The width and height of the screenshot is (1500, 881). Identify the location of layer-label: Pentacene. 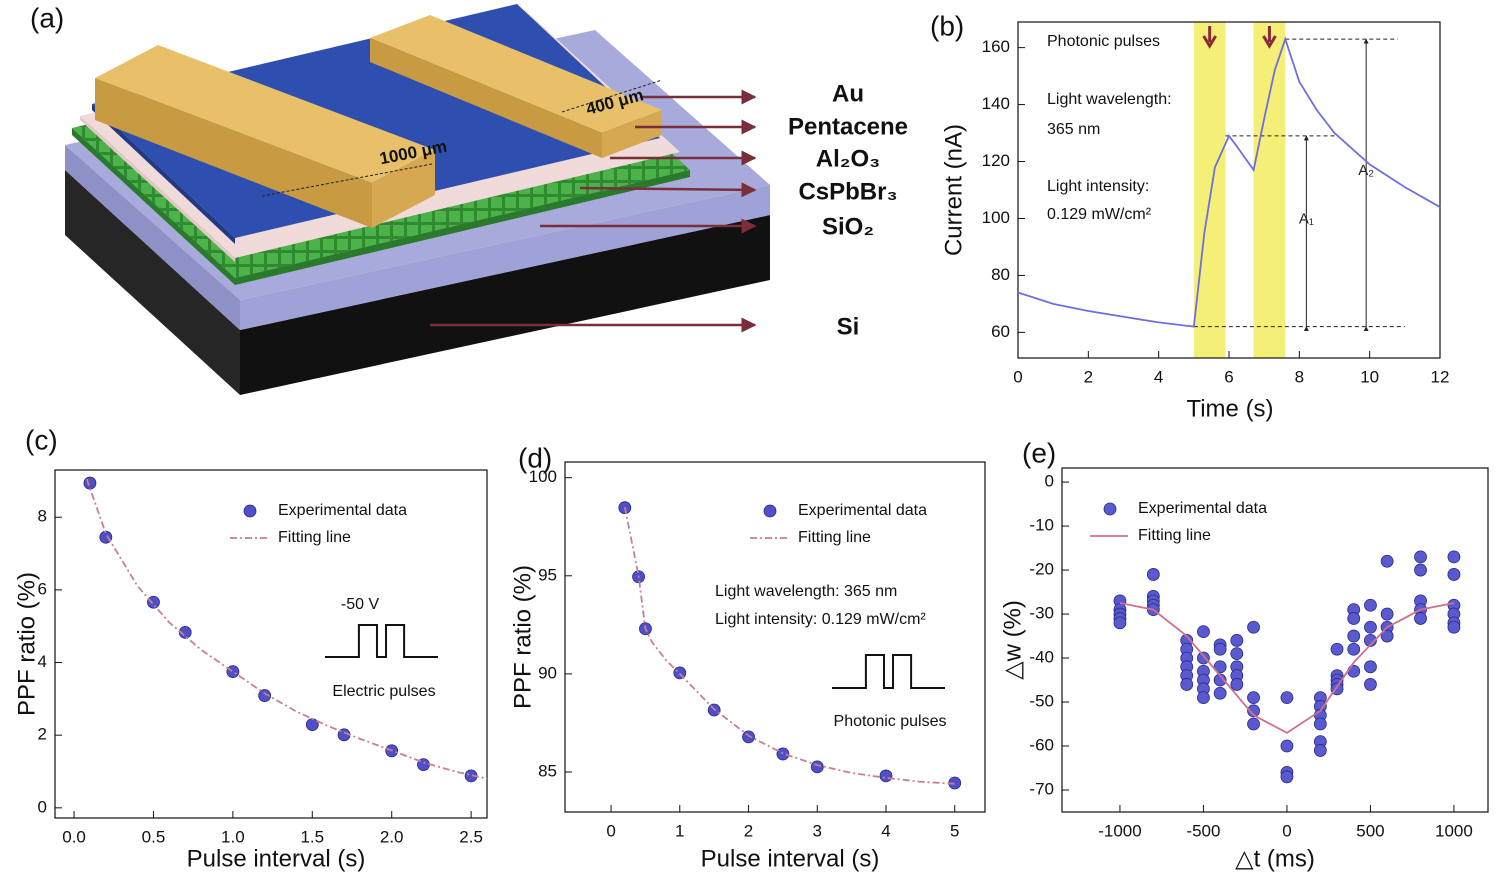
(848, 126).